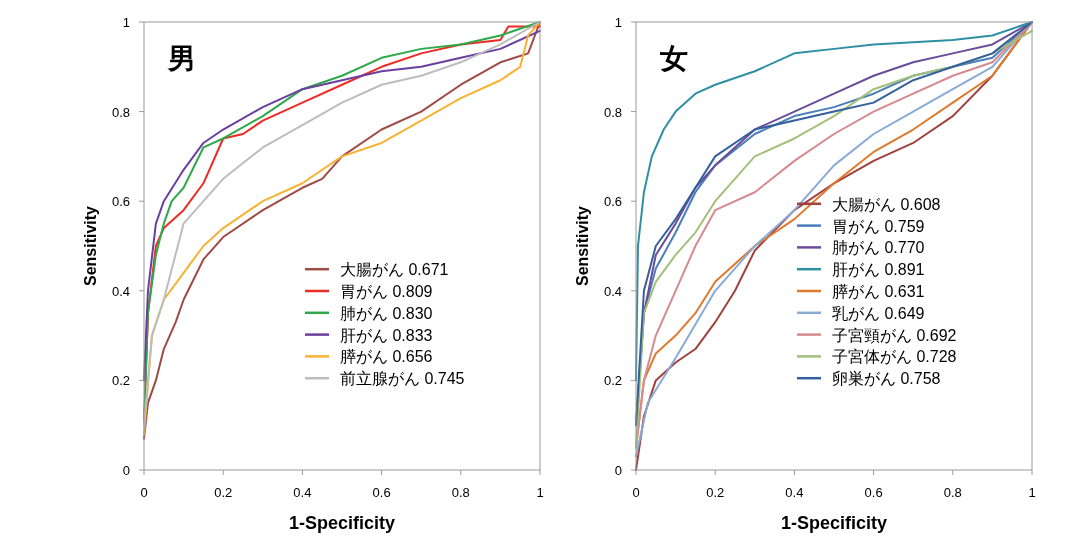  What do you see at coordinates (181, 58) in the screenshot?
I see `text: 男` at bounding box center [181, 58].